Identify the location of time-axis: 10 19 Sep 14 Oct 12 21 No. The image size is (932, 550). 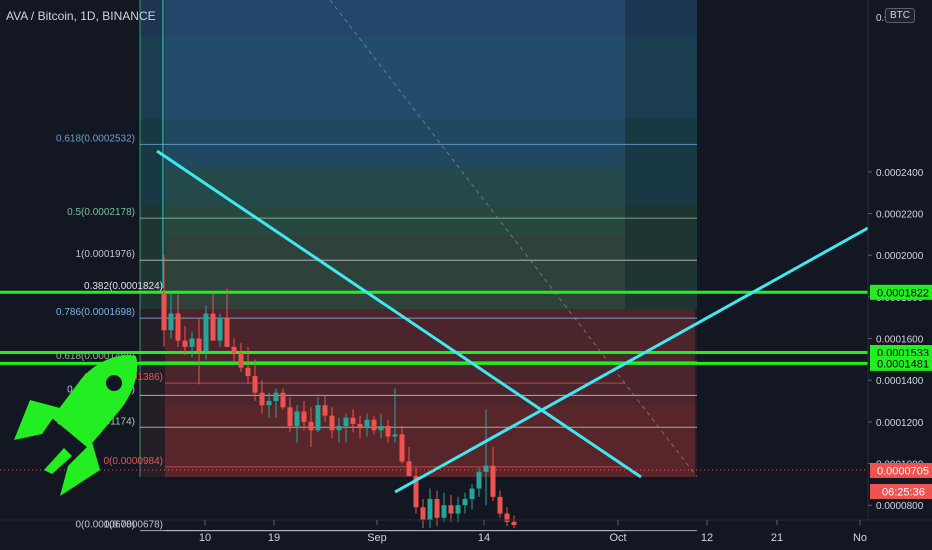
(533, 532).